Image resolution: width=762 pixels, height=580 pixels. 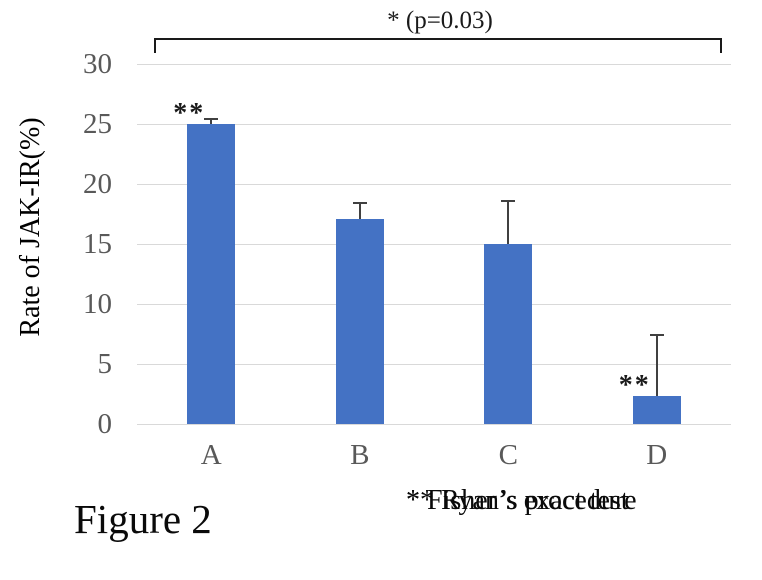 I want to click on bar-C, so click(x=508, y=334).